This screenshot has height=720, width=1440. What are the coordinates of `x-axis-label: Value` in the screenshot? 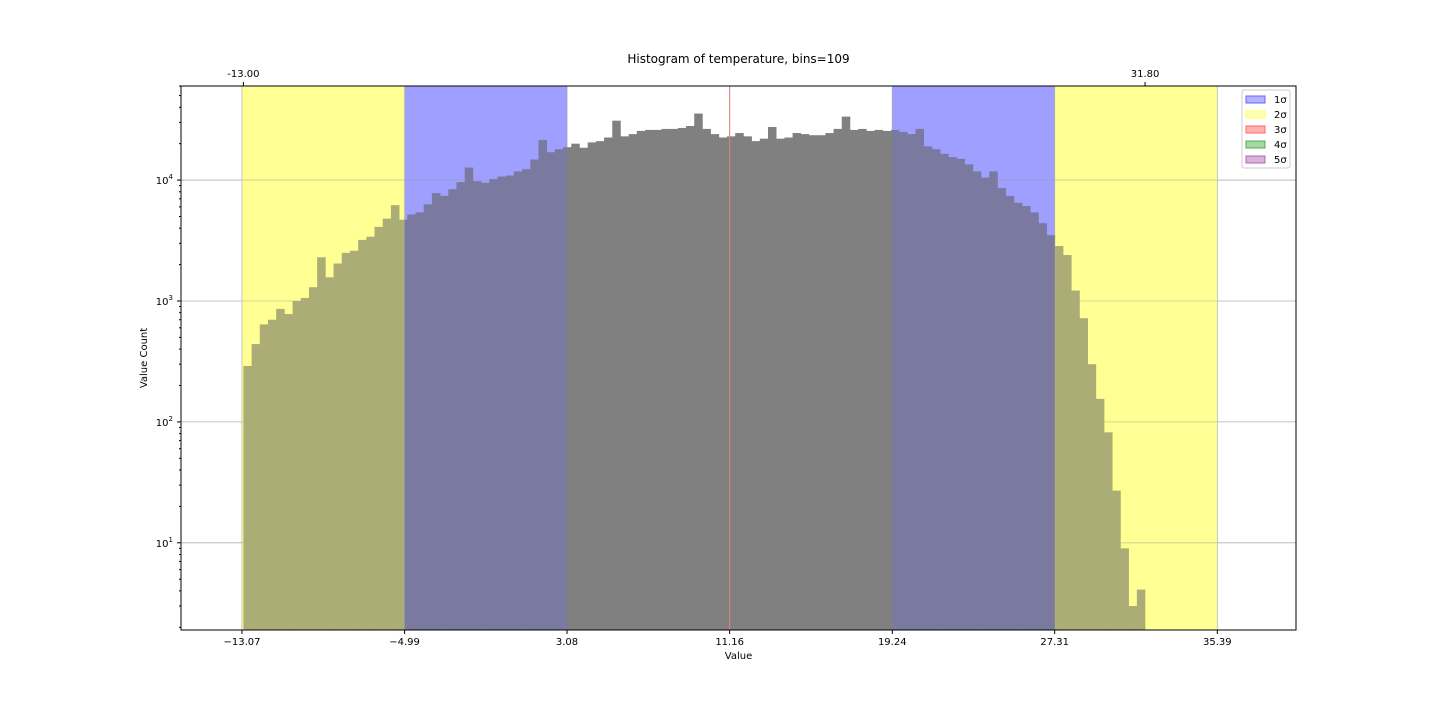 It's located at (738, 656).